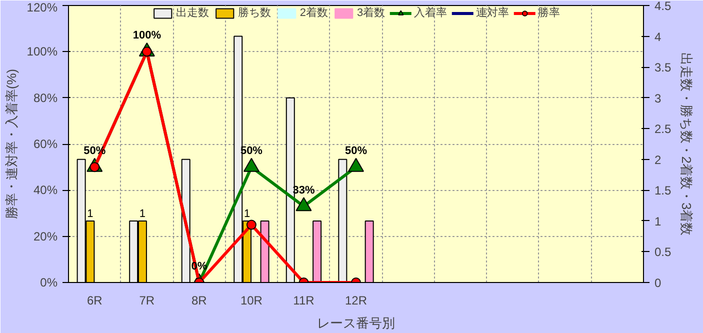 Image resolution: width=703 pixels, height=333 pixels. I want to click on legend-label: 2着数, so click(314, 13).